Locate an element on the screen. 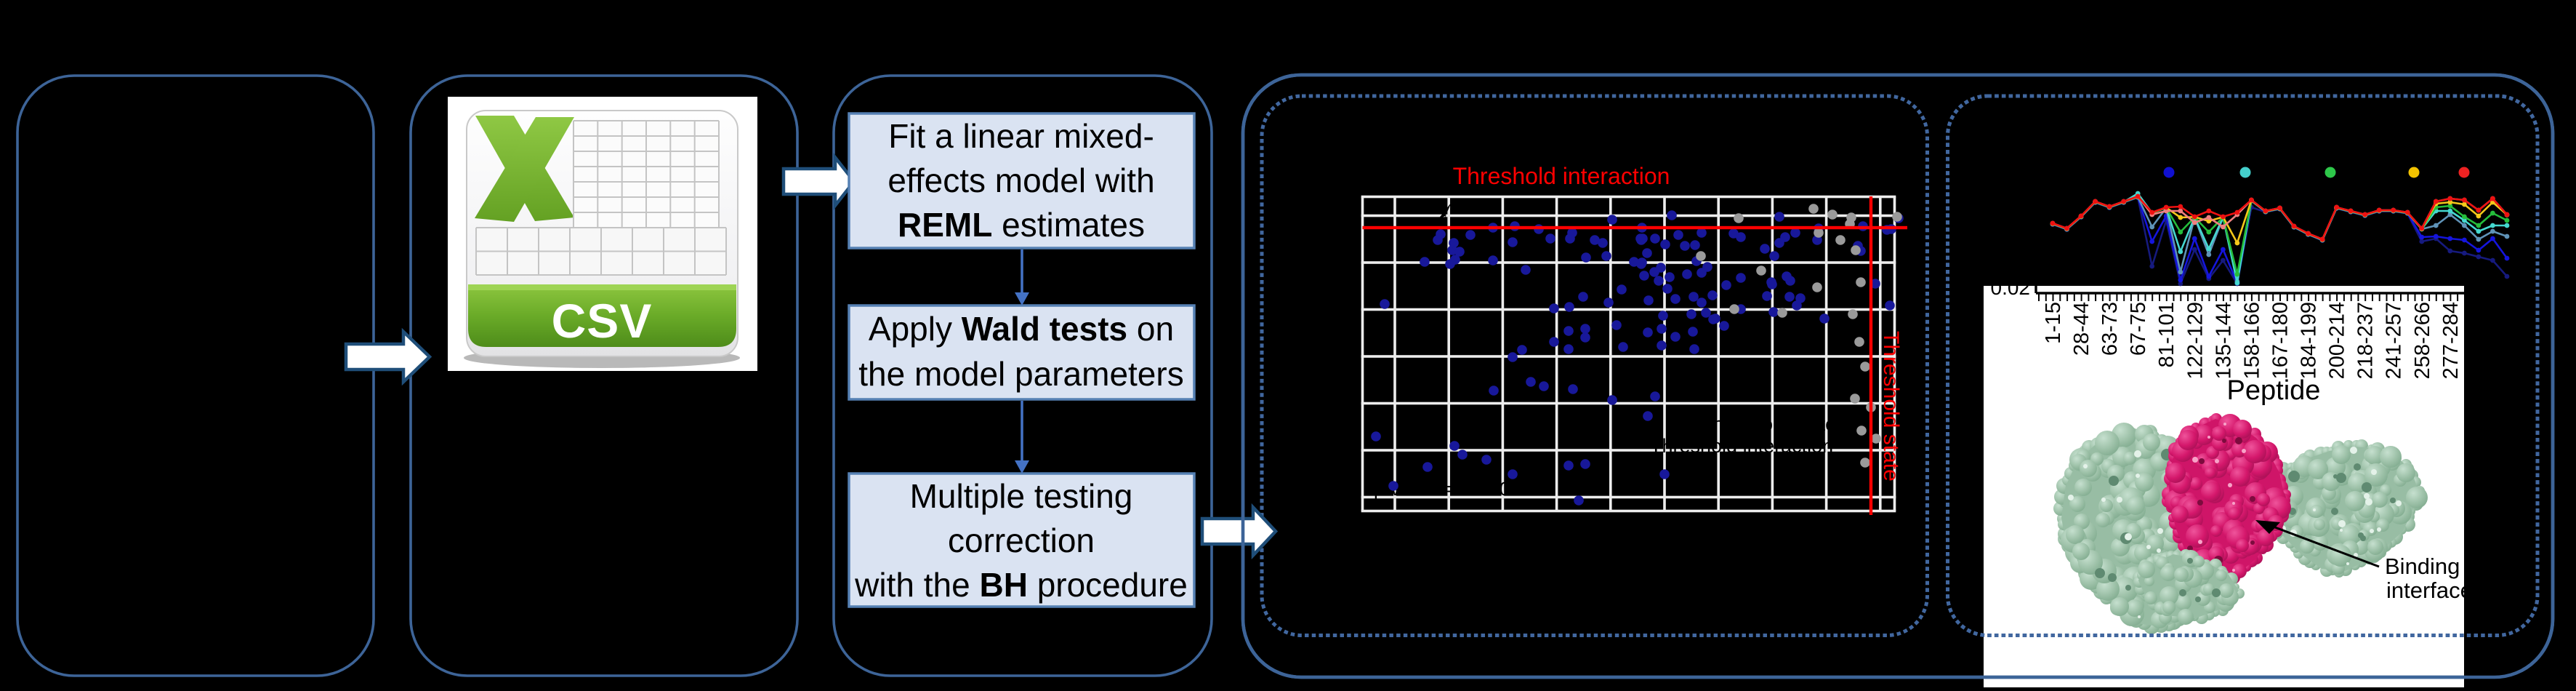 Image resolution: width=2576 pixels, height=691 pixels. svg-text: 67-75 is located at coordinates (2138, 329).